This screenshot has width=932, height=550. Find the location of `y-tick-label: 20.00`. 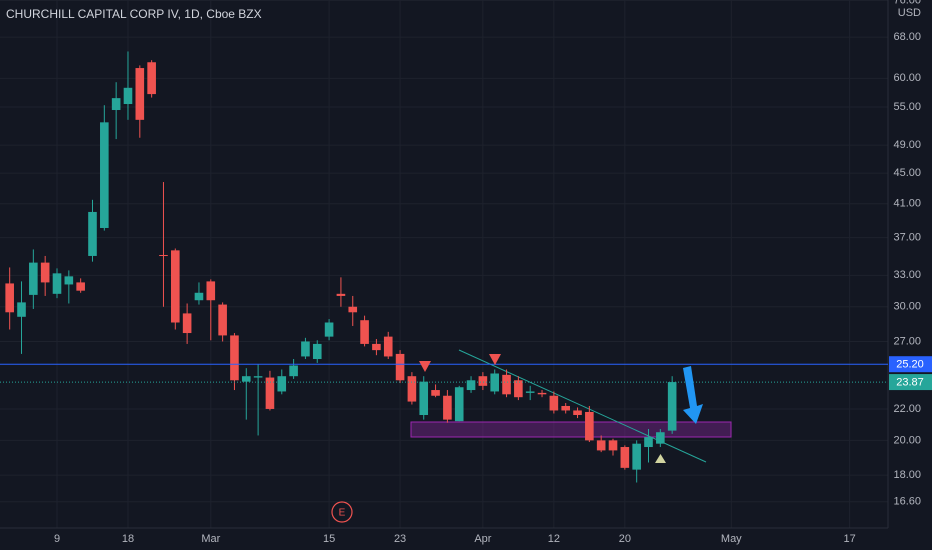

y-tick-label: 20.00 is located at coordinates (907, 440).